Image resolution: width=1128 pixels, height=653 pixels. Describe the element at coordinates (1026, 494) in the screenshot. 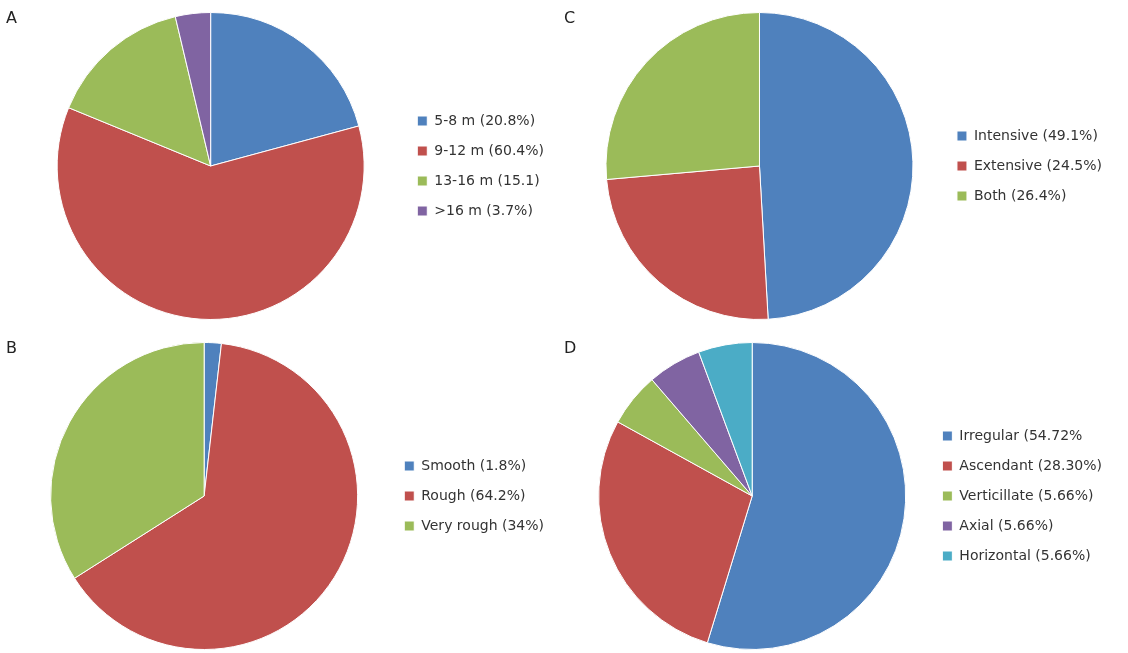

I see `legend-label: Verticillate (5.66%)` at that location.